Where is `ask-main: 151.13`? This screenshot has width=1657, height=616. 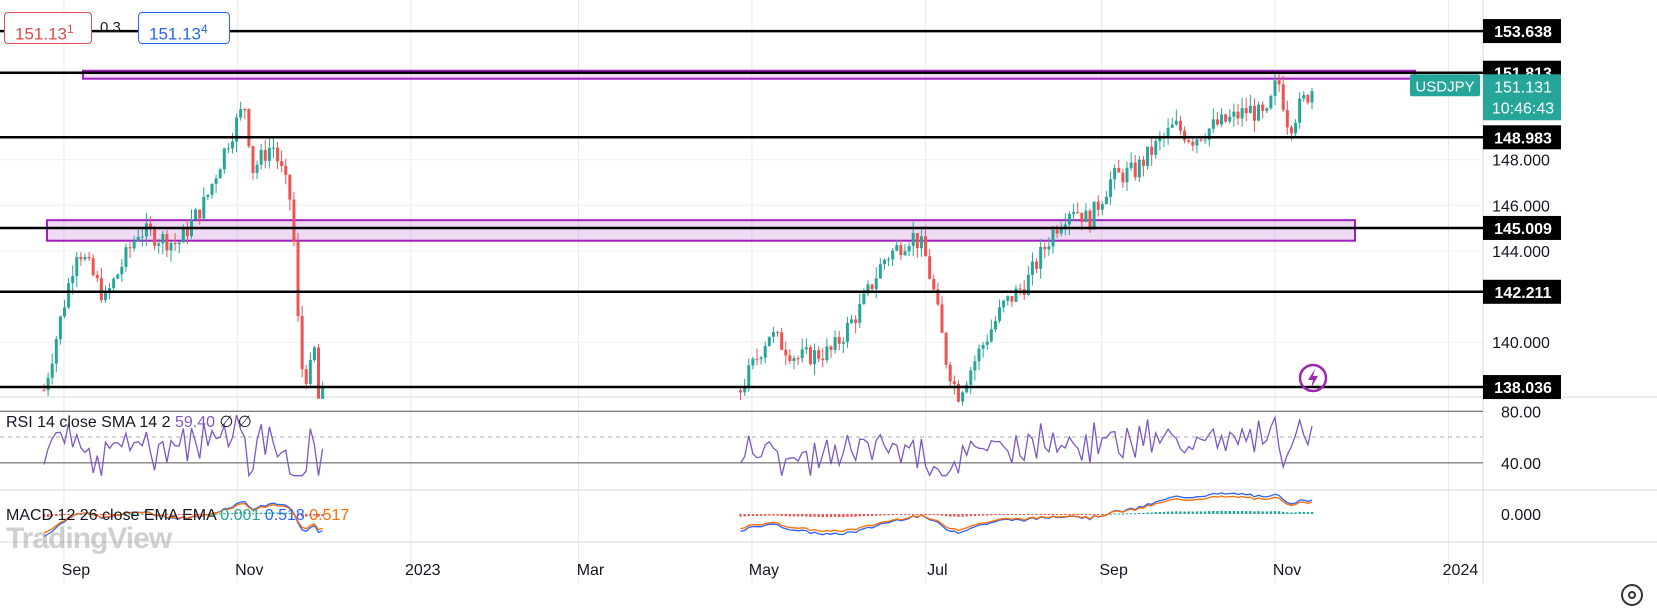
ask-main: 151.13 is located at coordinates (175, 34).